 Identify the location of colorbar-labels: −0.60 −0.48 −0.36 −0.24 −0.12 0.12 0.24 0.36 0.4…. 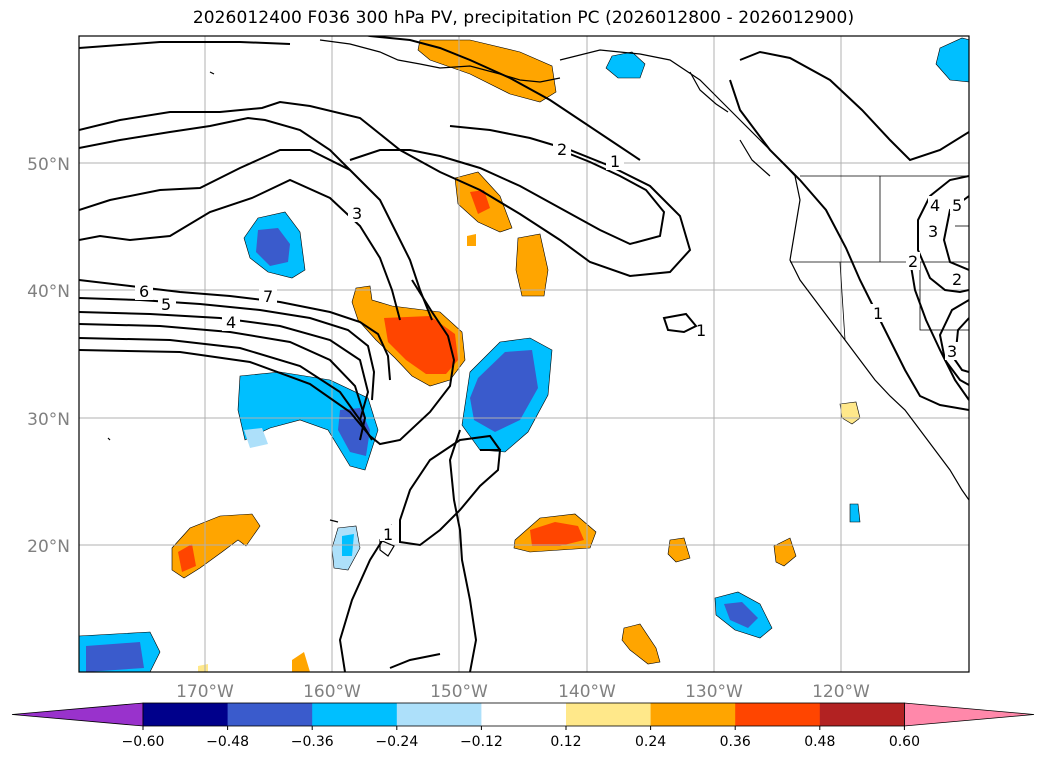
(521, 742).